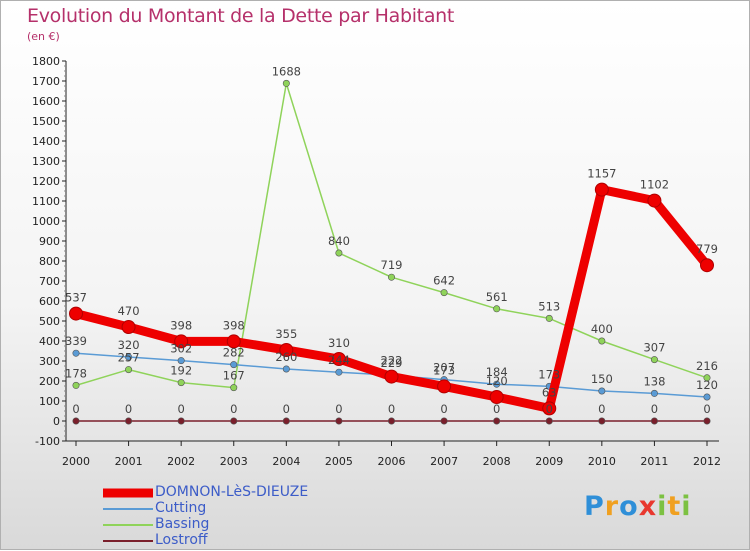 The height and width of the screenshot is (551, 750). I want to click on data-label-bassing: 642, so click(444, 281).